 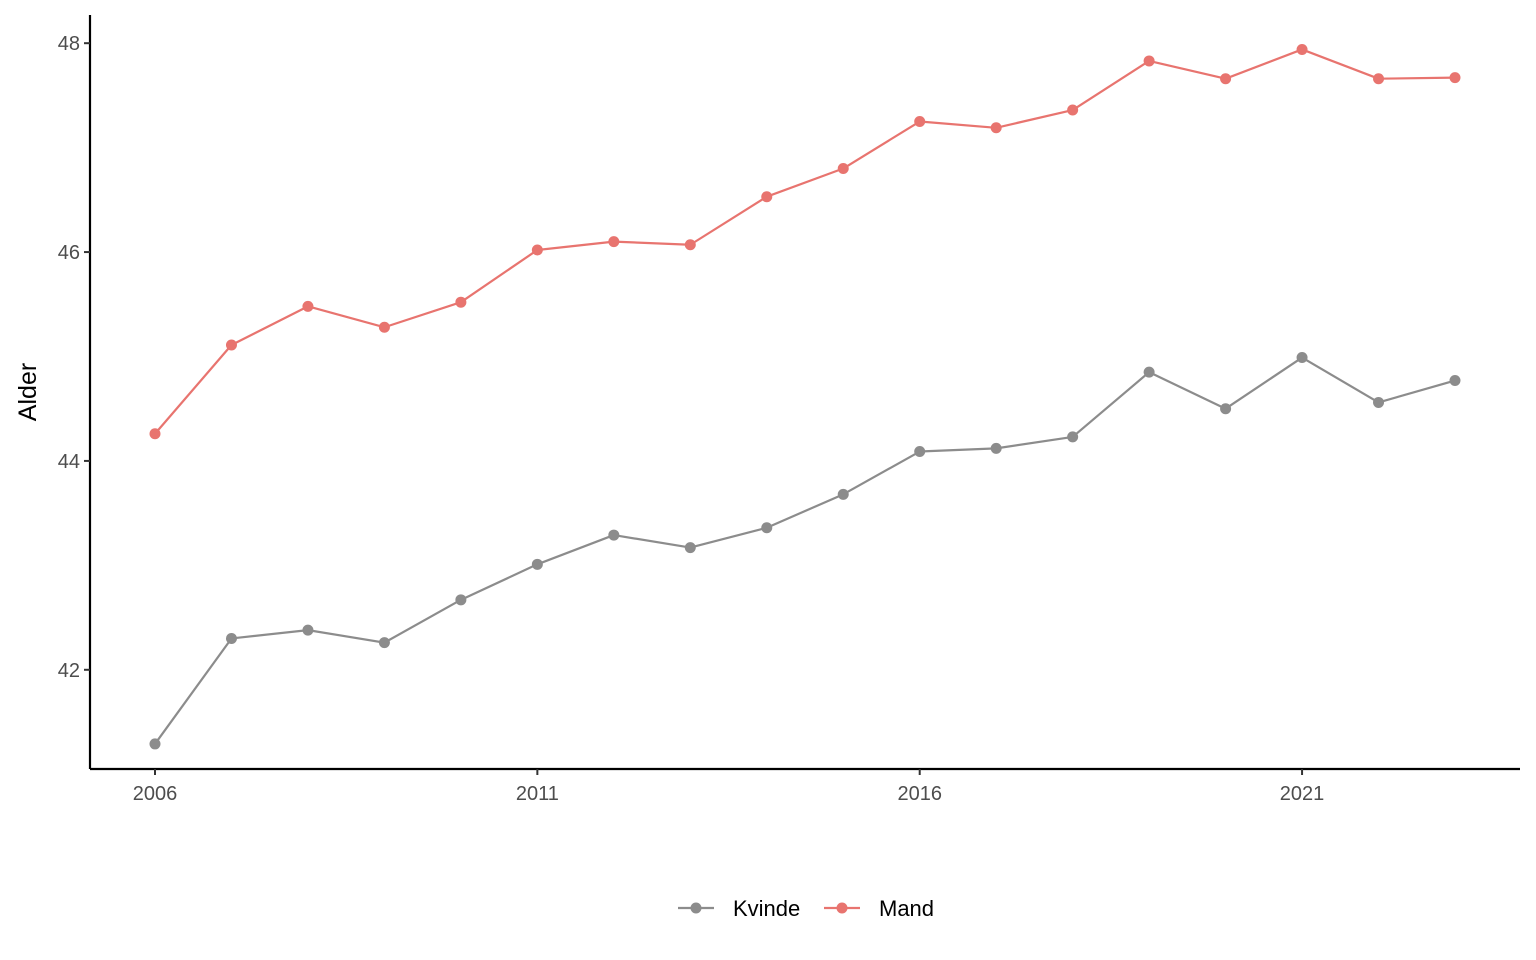 I want to click on x-tick-label: 2016, so click(x=919, y=794).